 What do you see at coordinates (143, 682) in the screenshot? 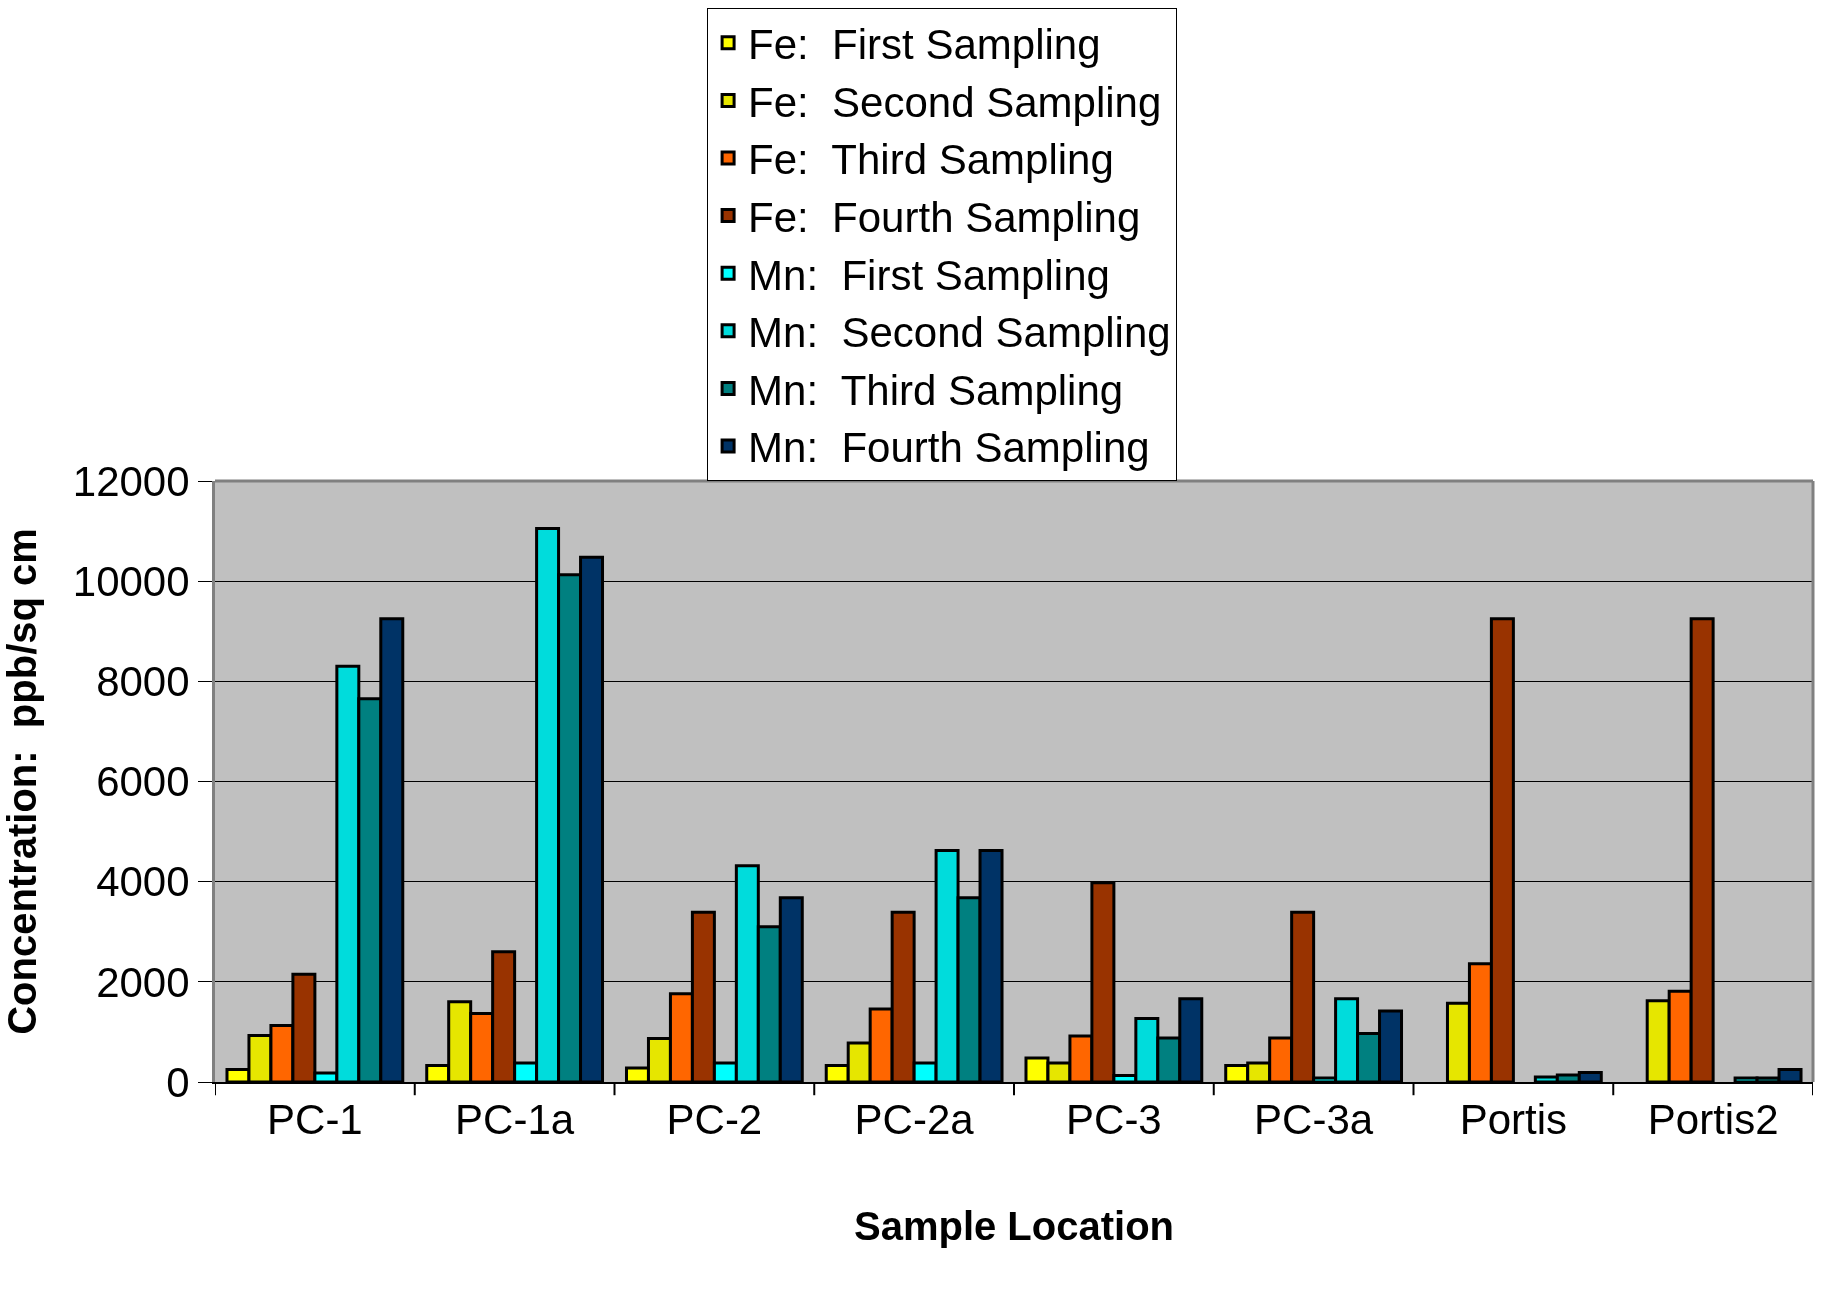
I see `y-tick-label: 8000` at bounding box center [143, 682].